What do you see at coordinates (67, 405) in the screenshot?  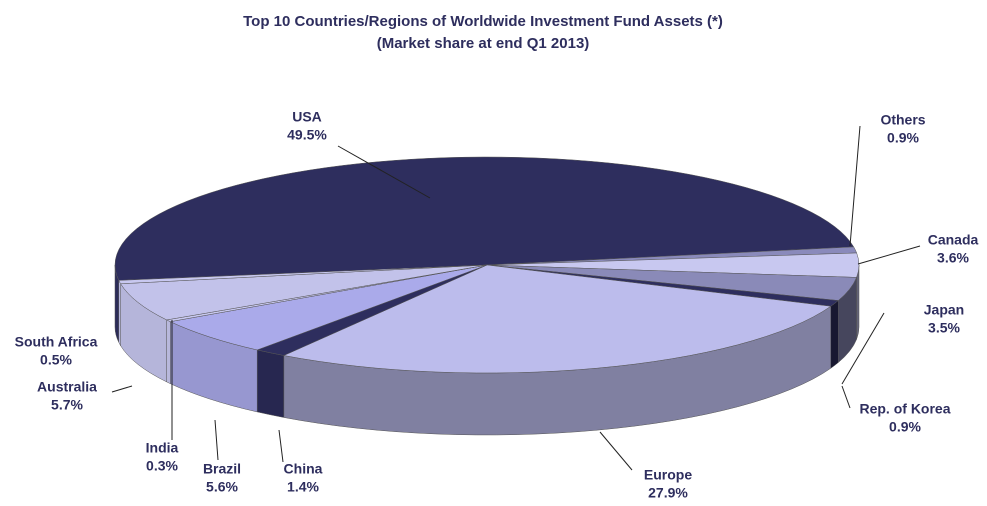 I see `value-label: 5.7%` at bounding box center [67, 405].